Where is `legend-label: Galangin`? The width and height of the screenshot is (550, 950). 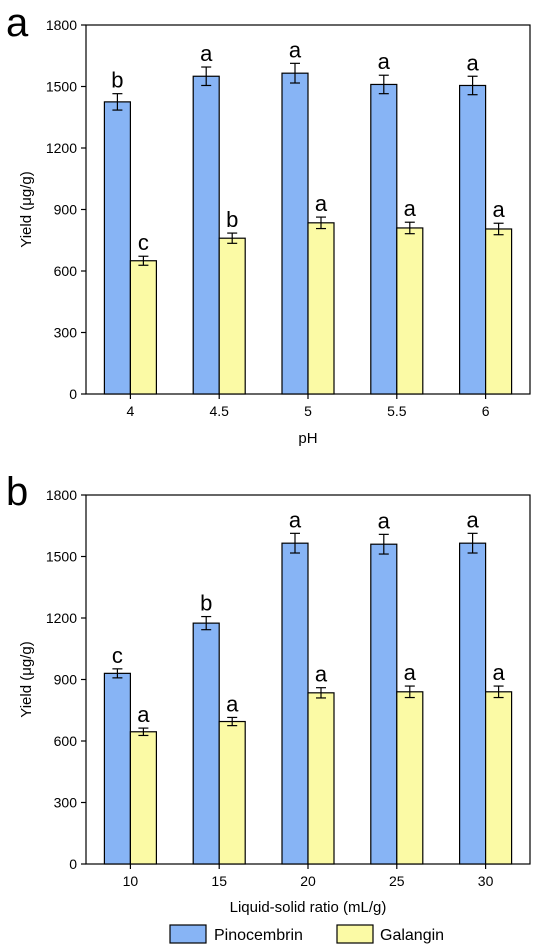
legend-label: Galangin is located at coordinates (412, 935).